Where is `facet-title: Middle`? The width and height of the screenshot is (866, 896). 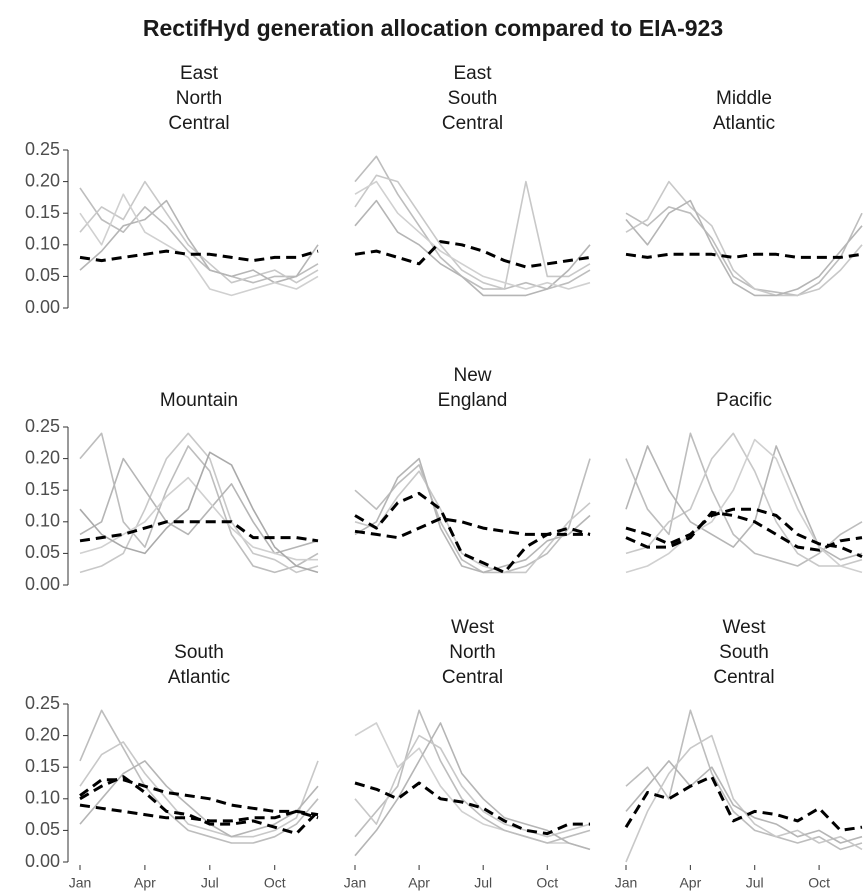 facet-title: Middle is located at coordinates (744, 98).